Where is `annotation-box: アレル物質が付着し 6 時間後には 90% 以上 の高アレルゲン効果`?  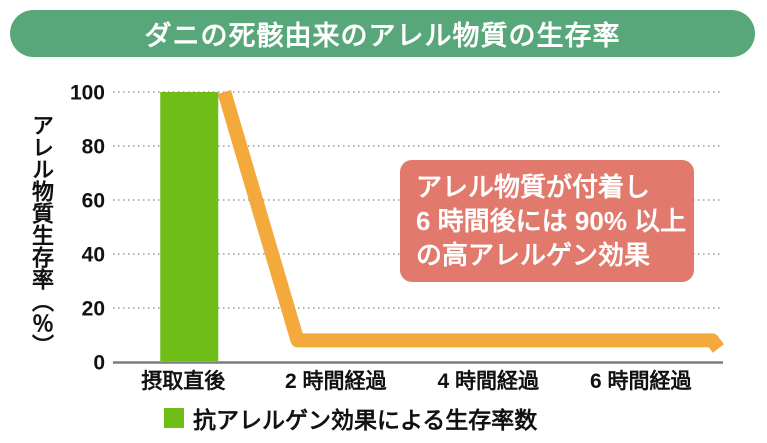
annotation-box: アレル物質が付着し 6 時間後には 90% 以上 の高アレルゲン効果 is located at coordinates (547, 221).